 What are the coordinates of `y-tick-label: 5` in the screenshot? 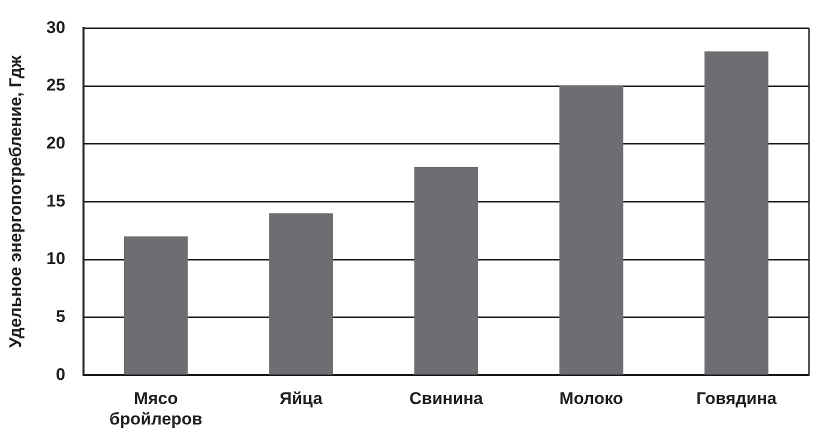 It's located at (61, 316).